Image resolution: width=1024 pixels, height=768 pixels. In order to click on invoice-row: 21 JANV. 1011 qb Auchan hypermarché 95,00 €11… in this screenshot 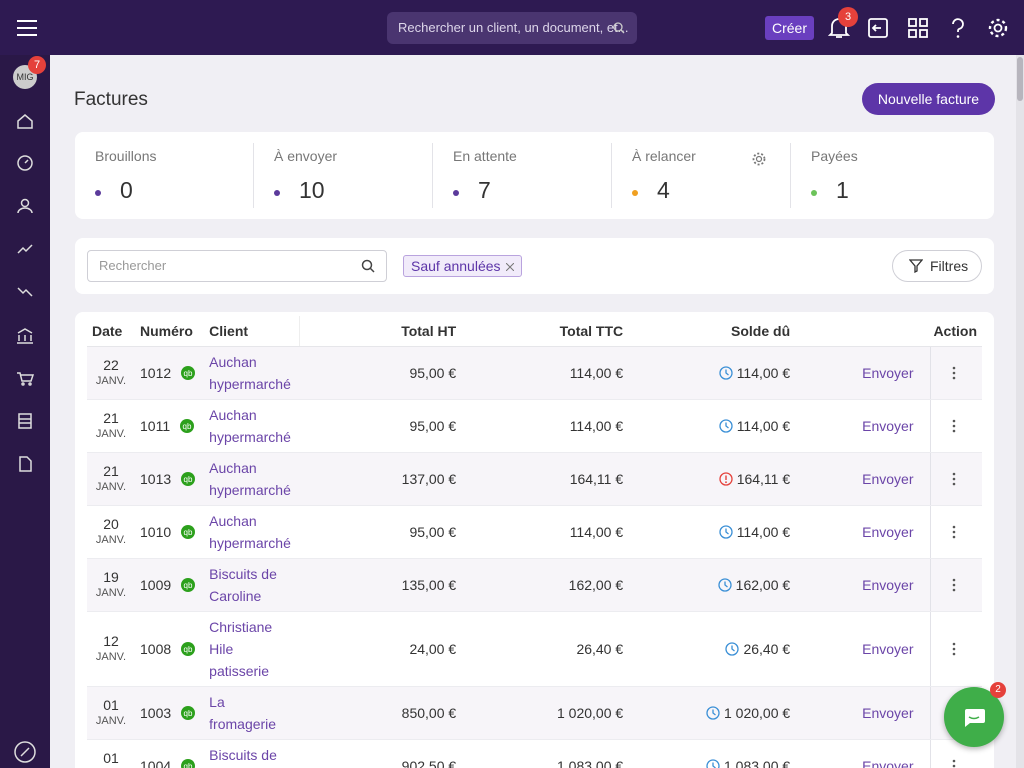, I will do `click(534, 426)`.